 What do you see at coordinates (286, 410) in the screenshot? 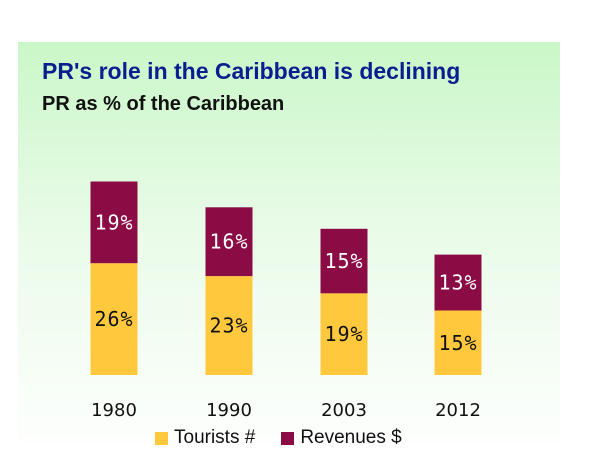
I see `x-axis-ticks: 1980 1990 2003 2012` at bounding box center [286, 410].